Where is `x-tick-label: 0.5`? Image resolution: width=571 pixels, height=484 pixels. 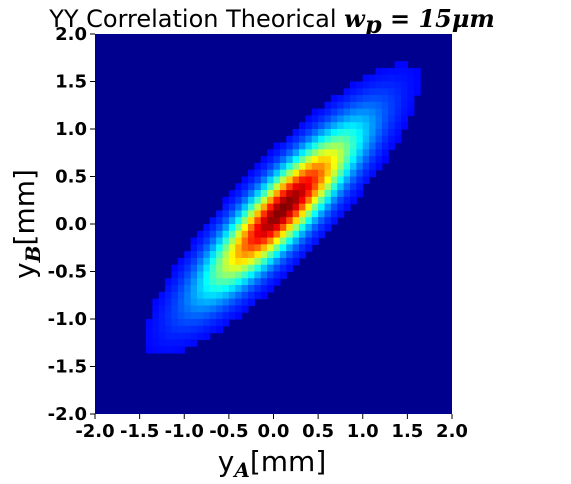 x-tick-label: 0.5 is located at coordinates (318, 431).